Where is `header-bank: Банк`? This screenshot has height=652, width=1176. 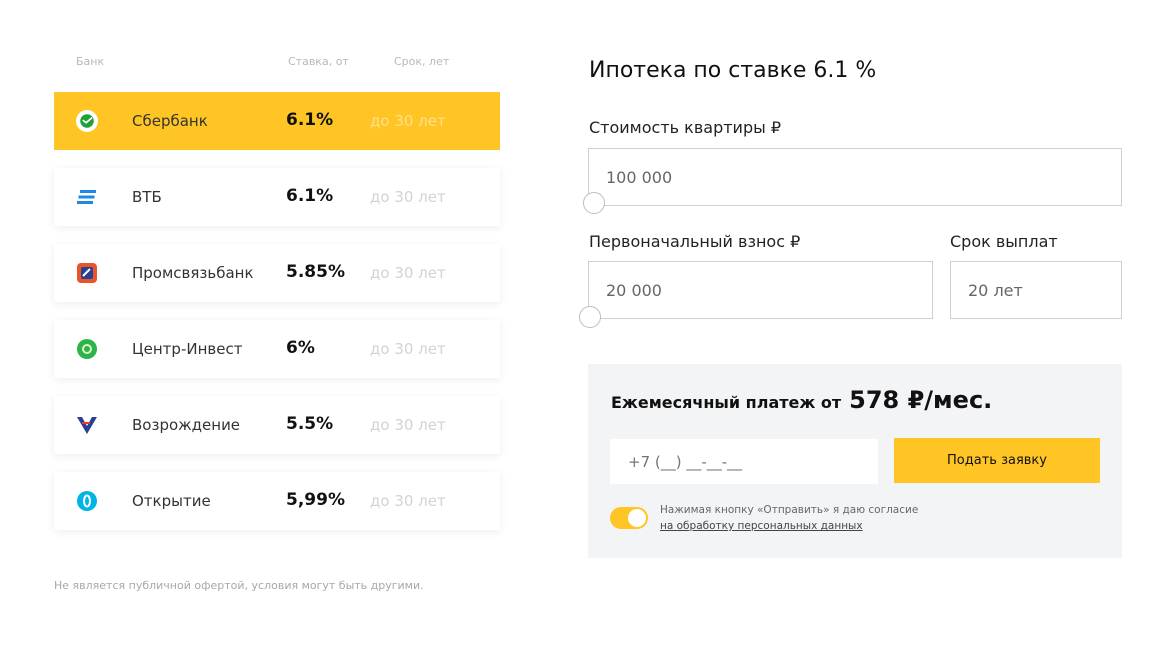
header-bank: Банк is located at coordinates (90, 61).